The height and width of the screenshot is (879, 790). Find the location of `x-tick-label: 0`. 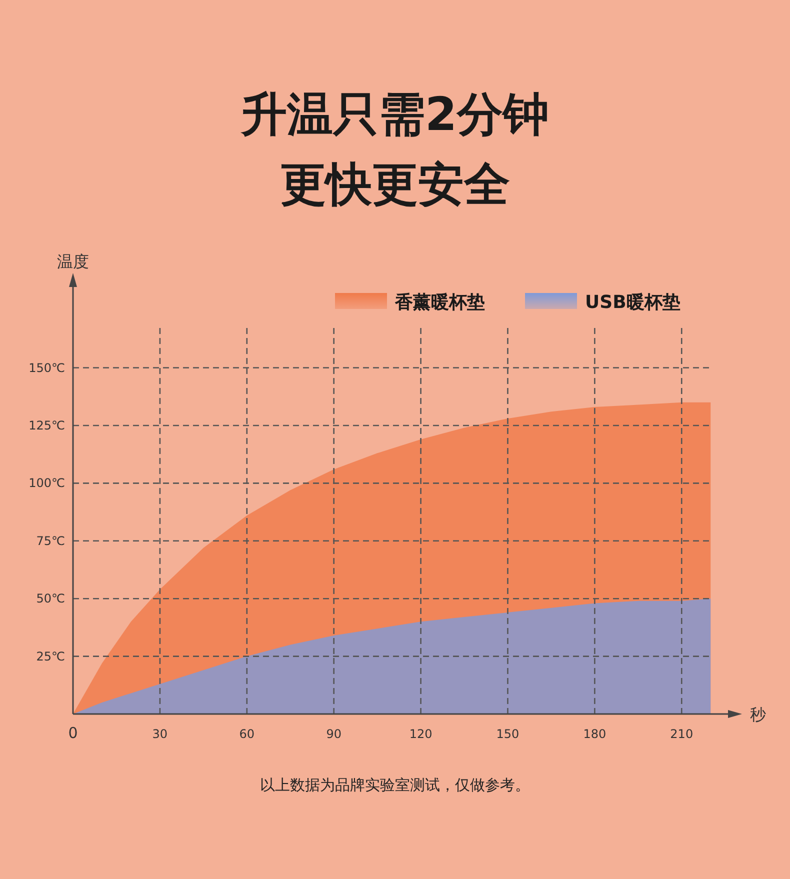

x-tick-label: 0 is located at coordinates (73, 733).